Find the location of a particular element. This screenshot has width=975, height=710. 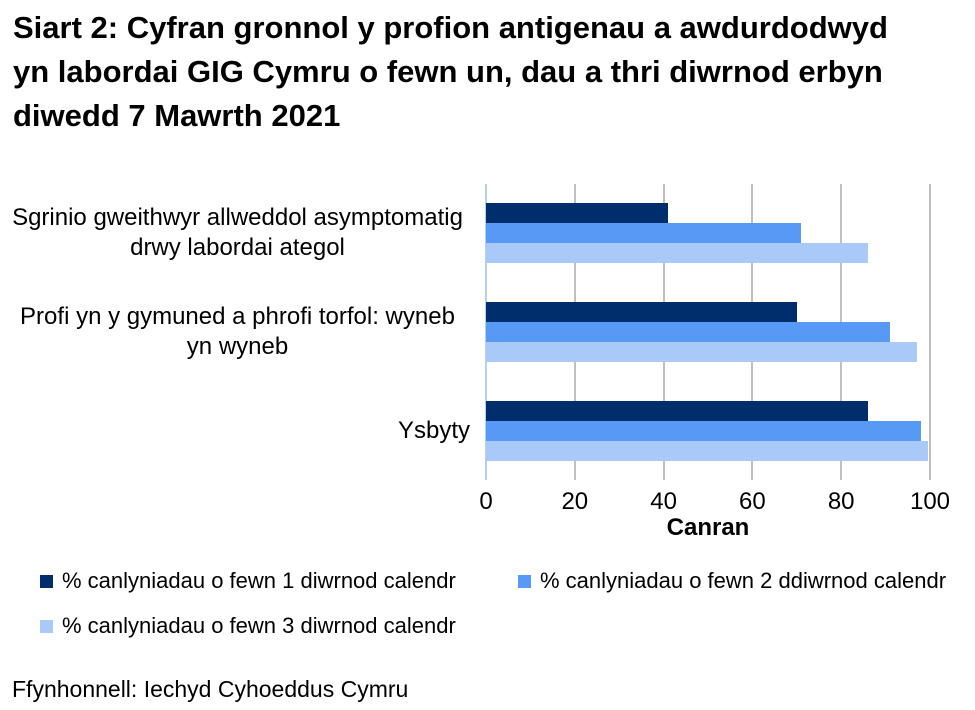

legend-label: % canlyniadau o fewn 2 ddiwrnod calendr is located at coordinates (743, 580).